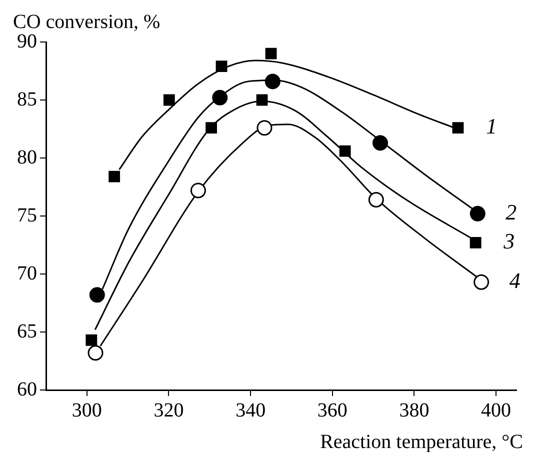 This screenshot has height=460, width=533. I want to click on y-tick-label: 60, so click(27, 389).